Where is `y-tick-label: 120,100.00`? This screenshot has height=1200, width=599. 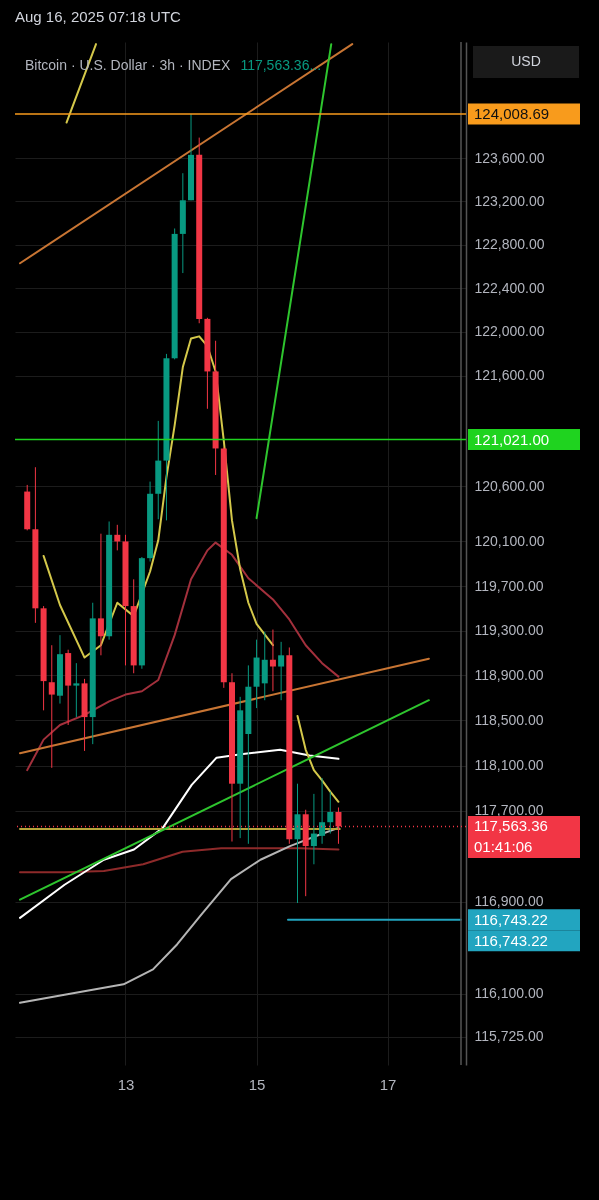
y-tick-label: 120,100.00 is located at coordinates (509, 540).